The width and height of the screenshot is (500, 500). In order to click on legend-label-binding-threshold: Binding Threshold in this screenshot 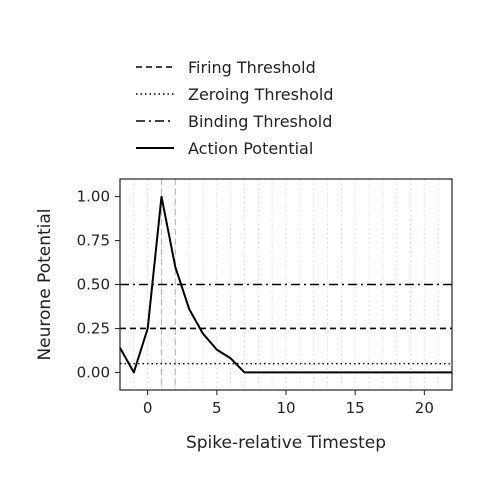, I will do `click(260, 121)`.